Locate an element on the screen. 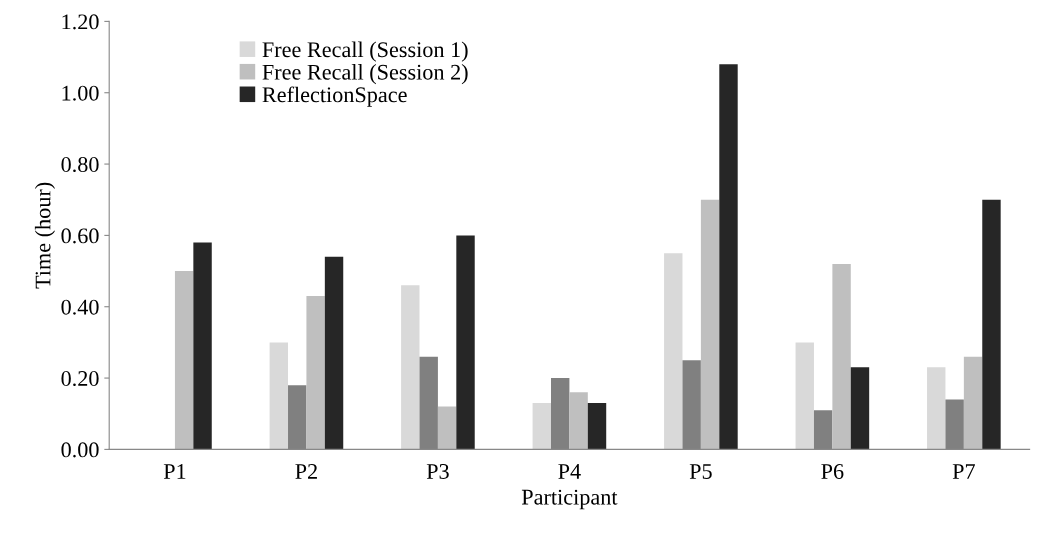 The width and height of the screenshot is (1040, 535). y-tick-label: 1.20 is located at coordinates (80, 22).